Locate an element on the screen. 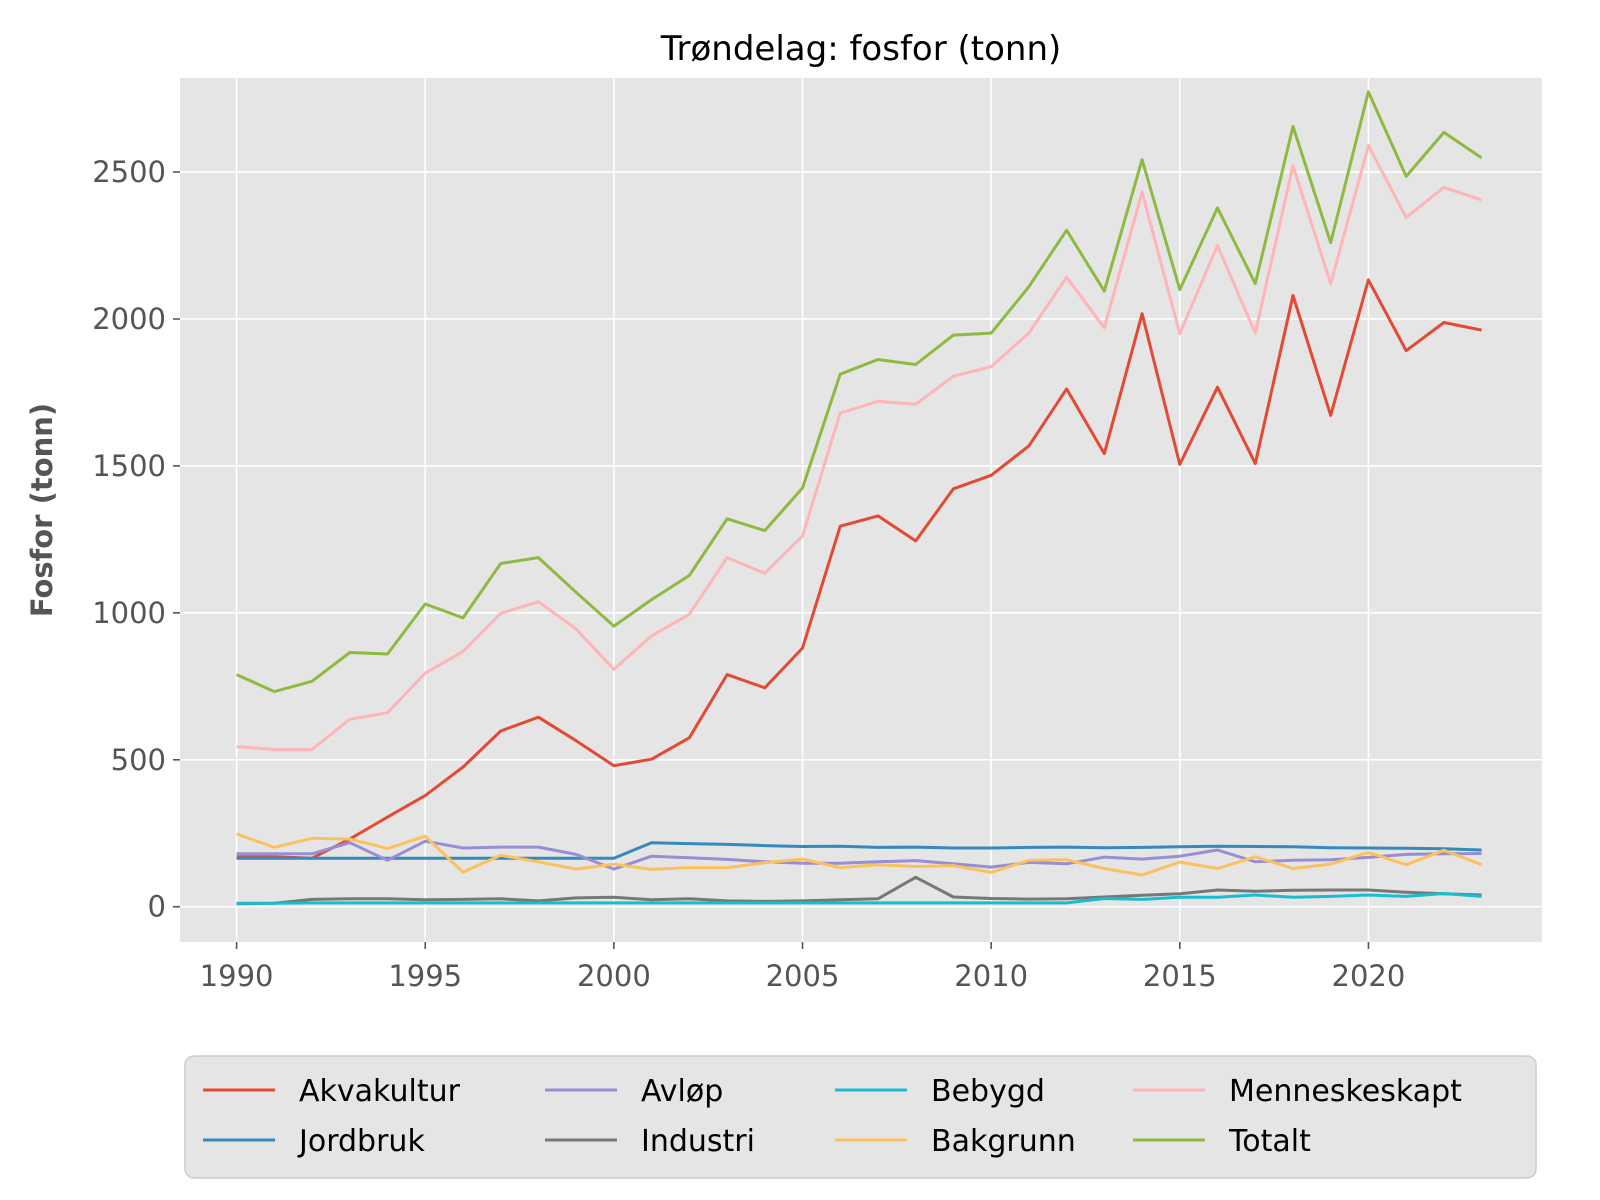 The width and height of the screenshot is (1600, 1200). series-line-avlop is located at coordinates (859, 855).